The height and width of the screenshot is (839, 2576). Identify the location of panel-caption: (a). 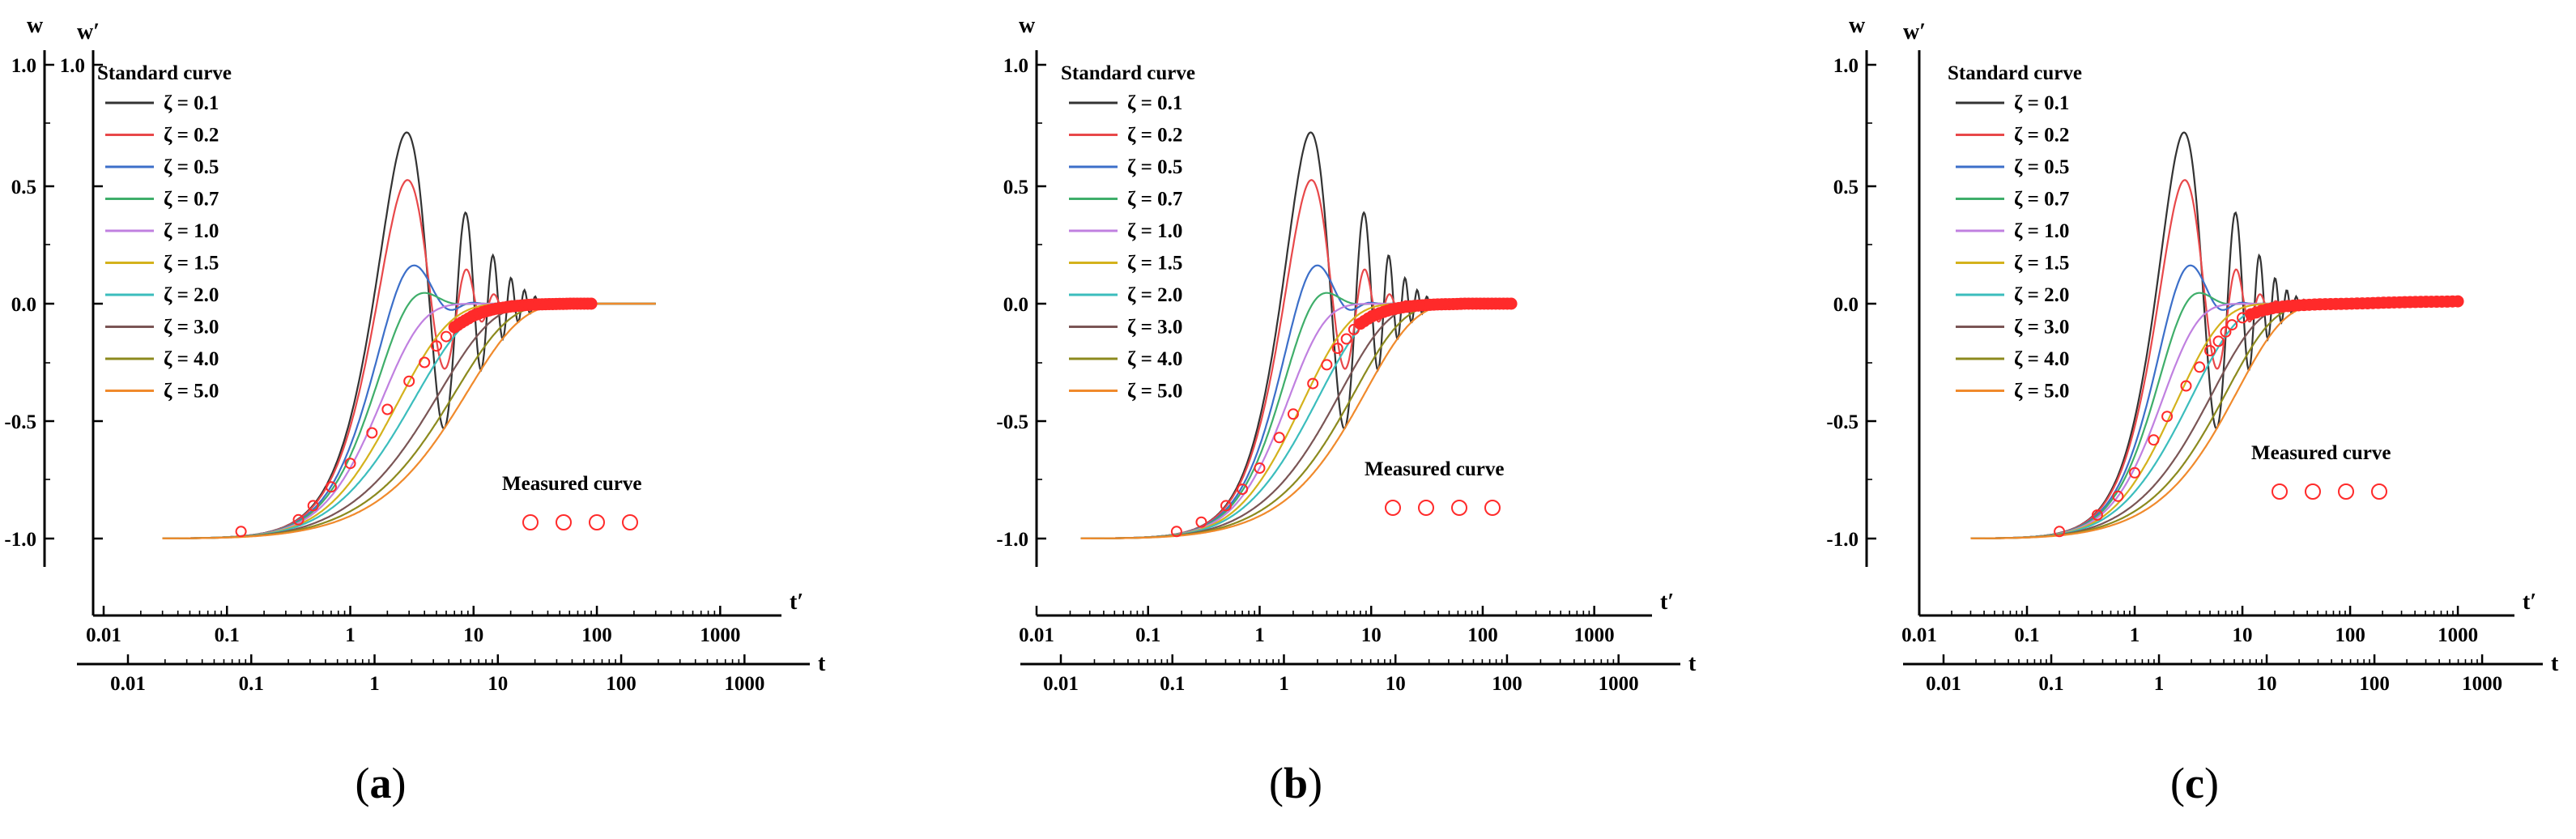
(381, 783).